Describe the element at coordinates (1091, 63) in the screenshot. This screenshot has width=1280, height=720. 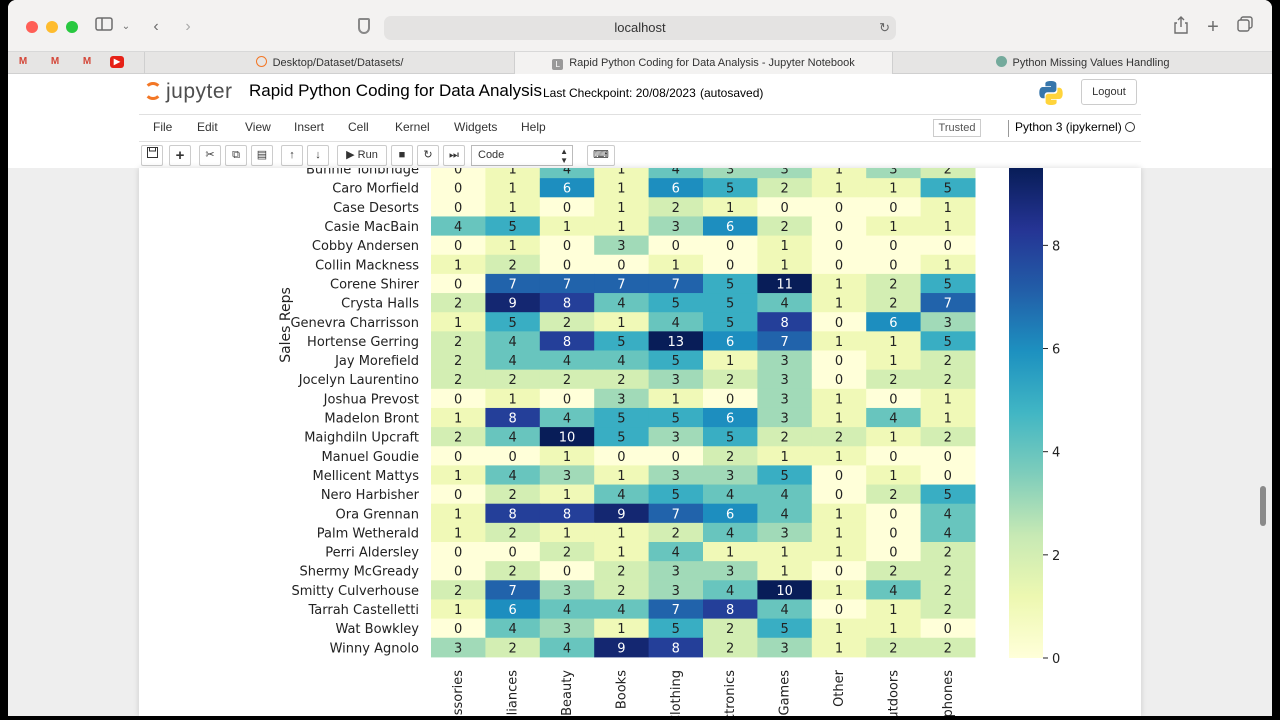
I see `tab-label: Python Missing Values Handling` at that location.